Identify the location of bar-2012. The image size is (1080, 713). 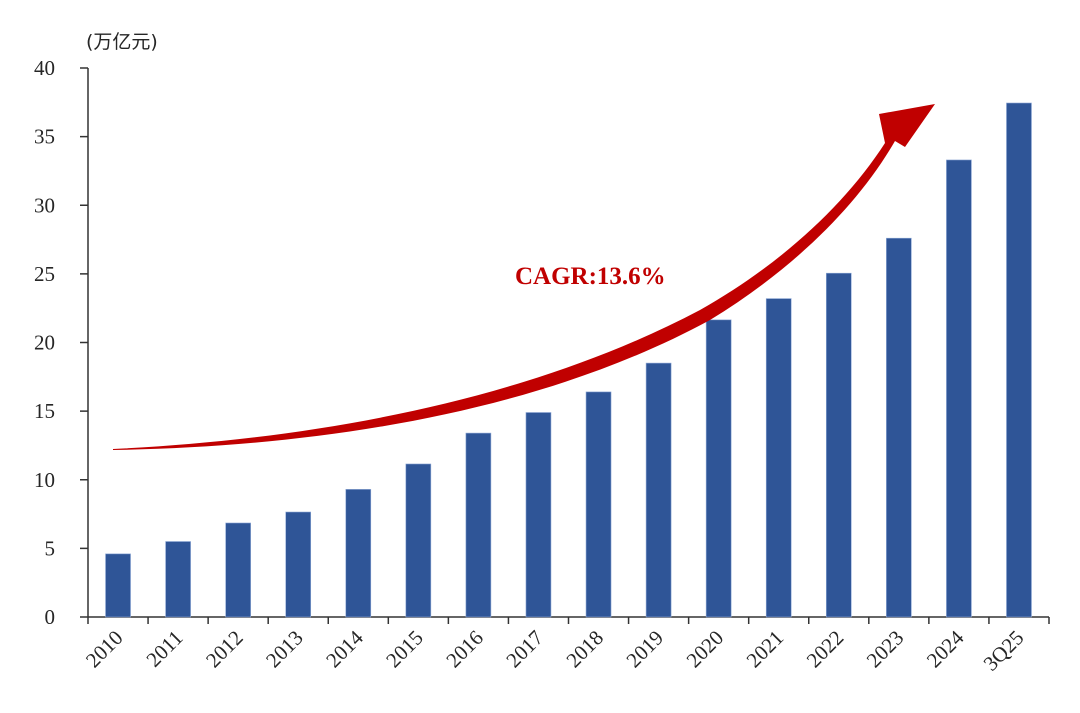
(238, 570).